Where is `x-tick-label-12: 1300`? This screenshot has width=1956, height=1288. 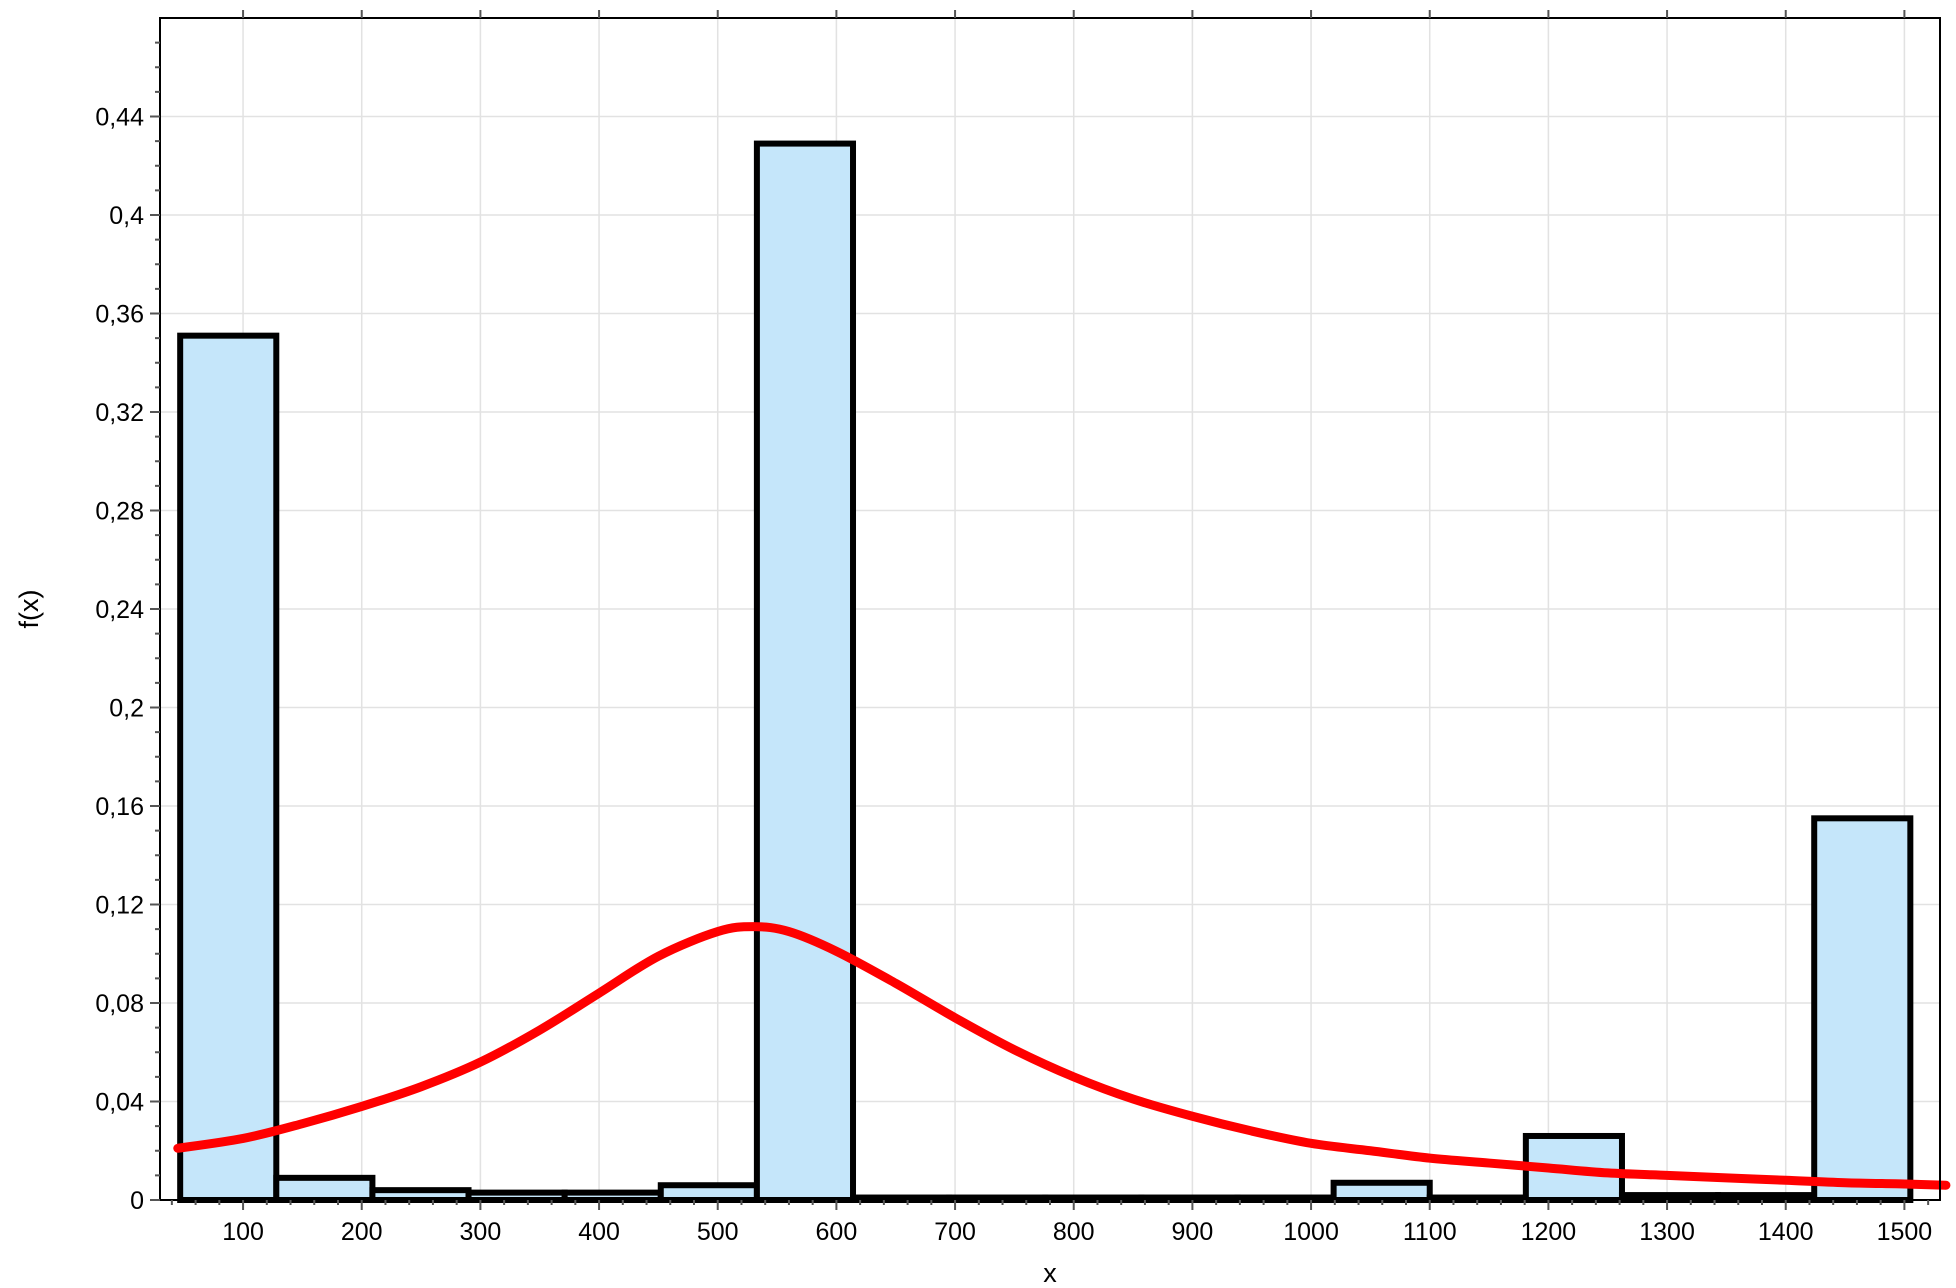 x-tick-label-12: 1300 is located at coordinates (1667, 1232).